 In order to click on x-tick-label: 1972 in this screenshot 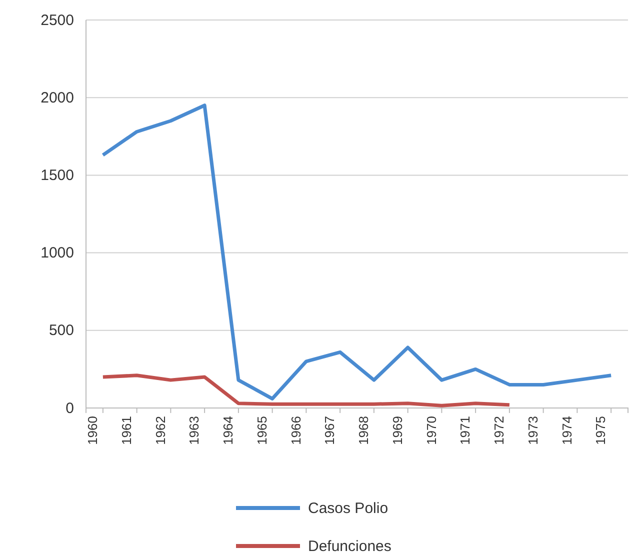, I will do `click(499, 430)`.